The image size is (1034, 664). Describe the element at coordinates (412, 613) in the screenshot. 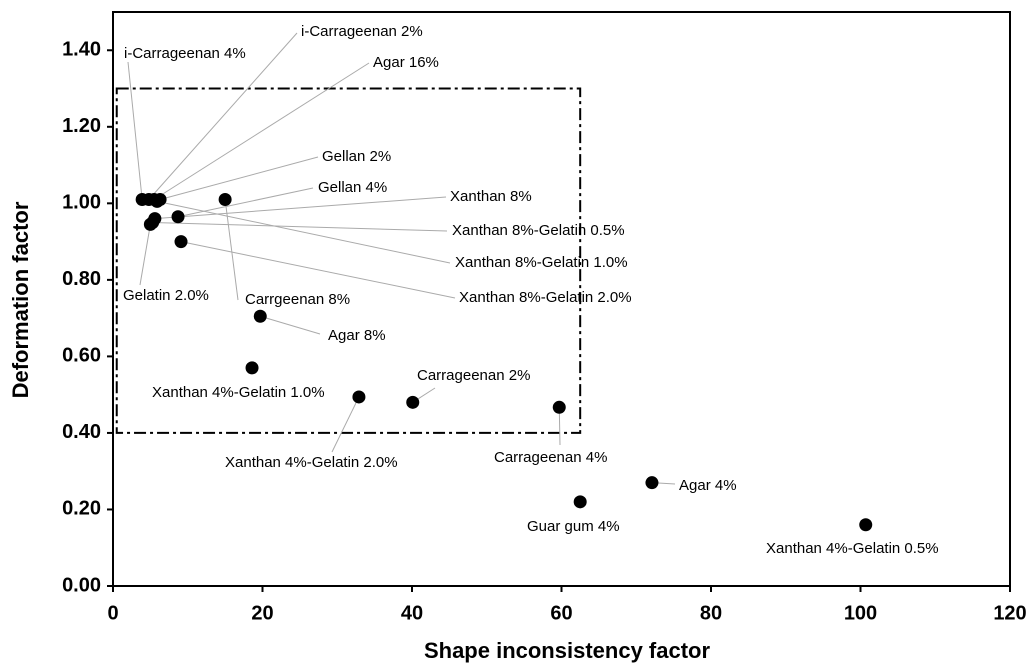

I see `x-tick-label: 40` at that location.